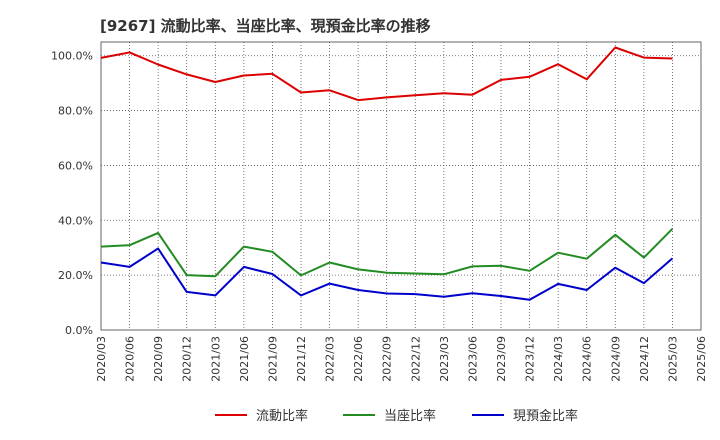 Image resolution: width=720 pixels, height=440 pixels. I want to click on x-tick-label: 2022/12, so click(415, 359).